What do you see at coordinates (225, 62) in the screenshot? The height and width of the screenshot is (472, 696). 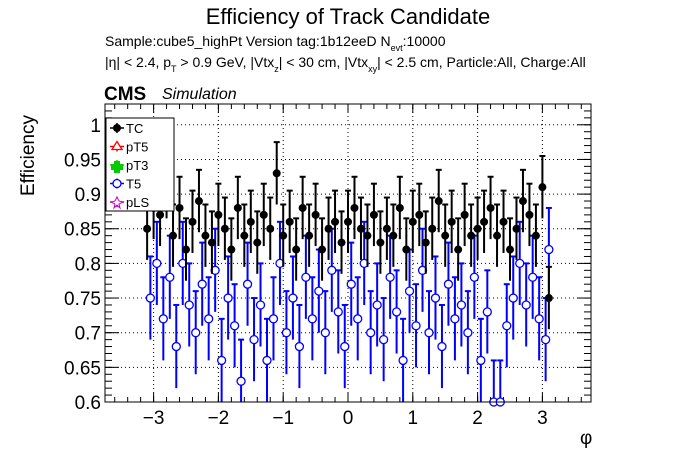 I see `cuts-b: > 0.9 GeV, |Vtx` at bounding box center [225, 62].